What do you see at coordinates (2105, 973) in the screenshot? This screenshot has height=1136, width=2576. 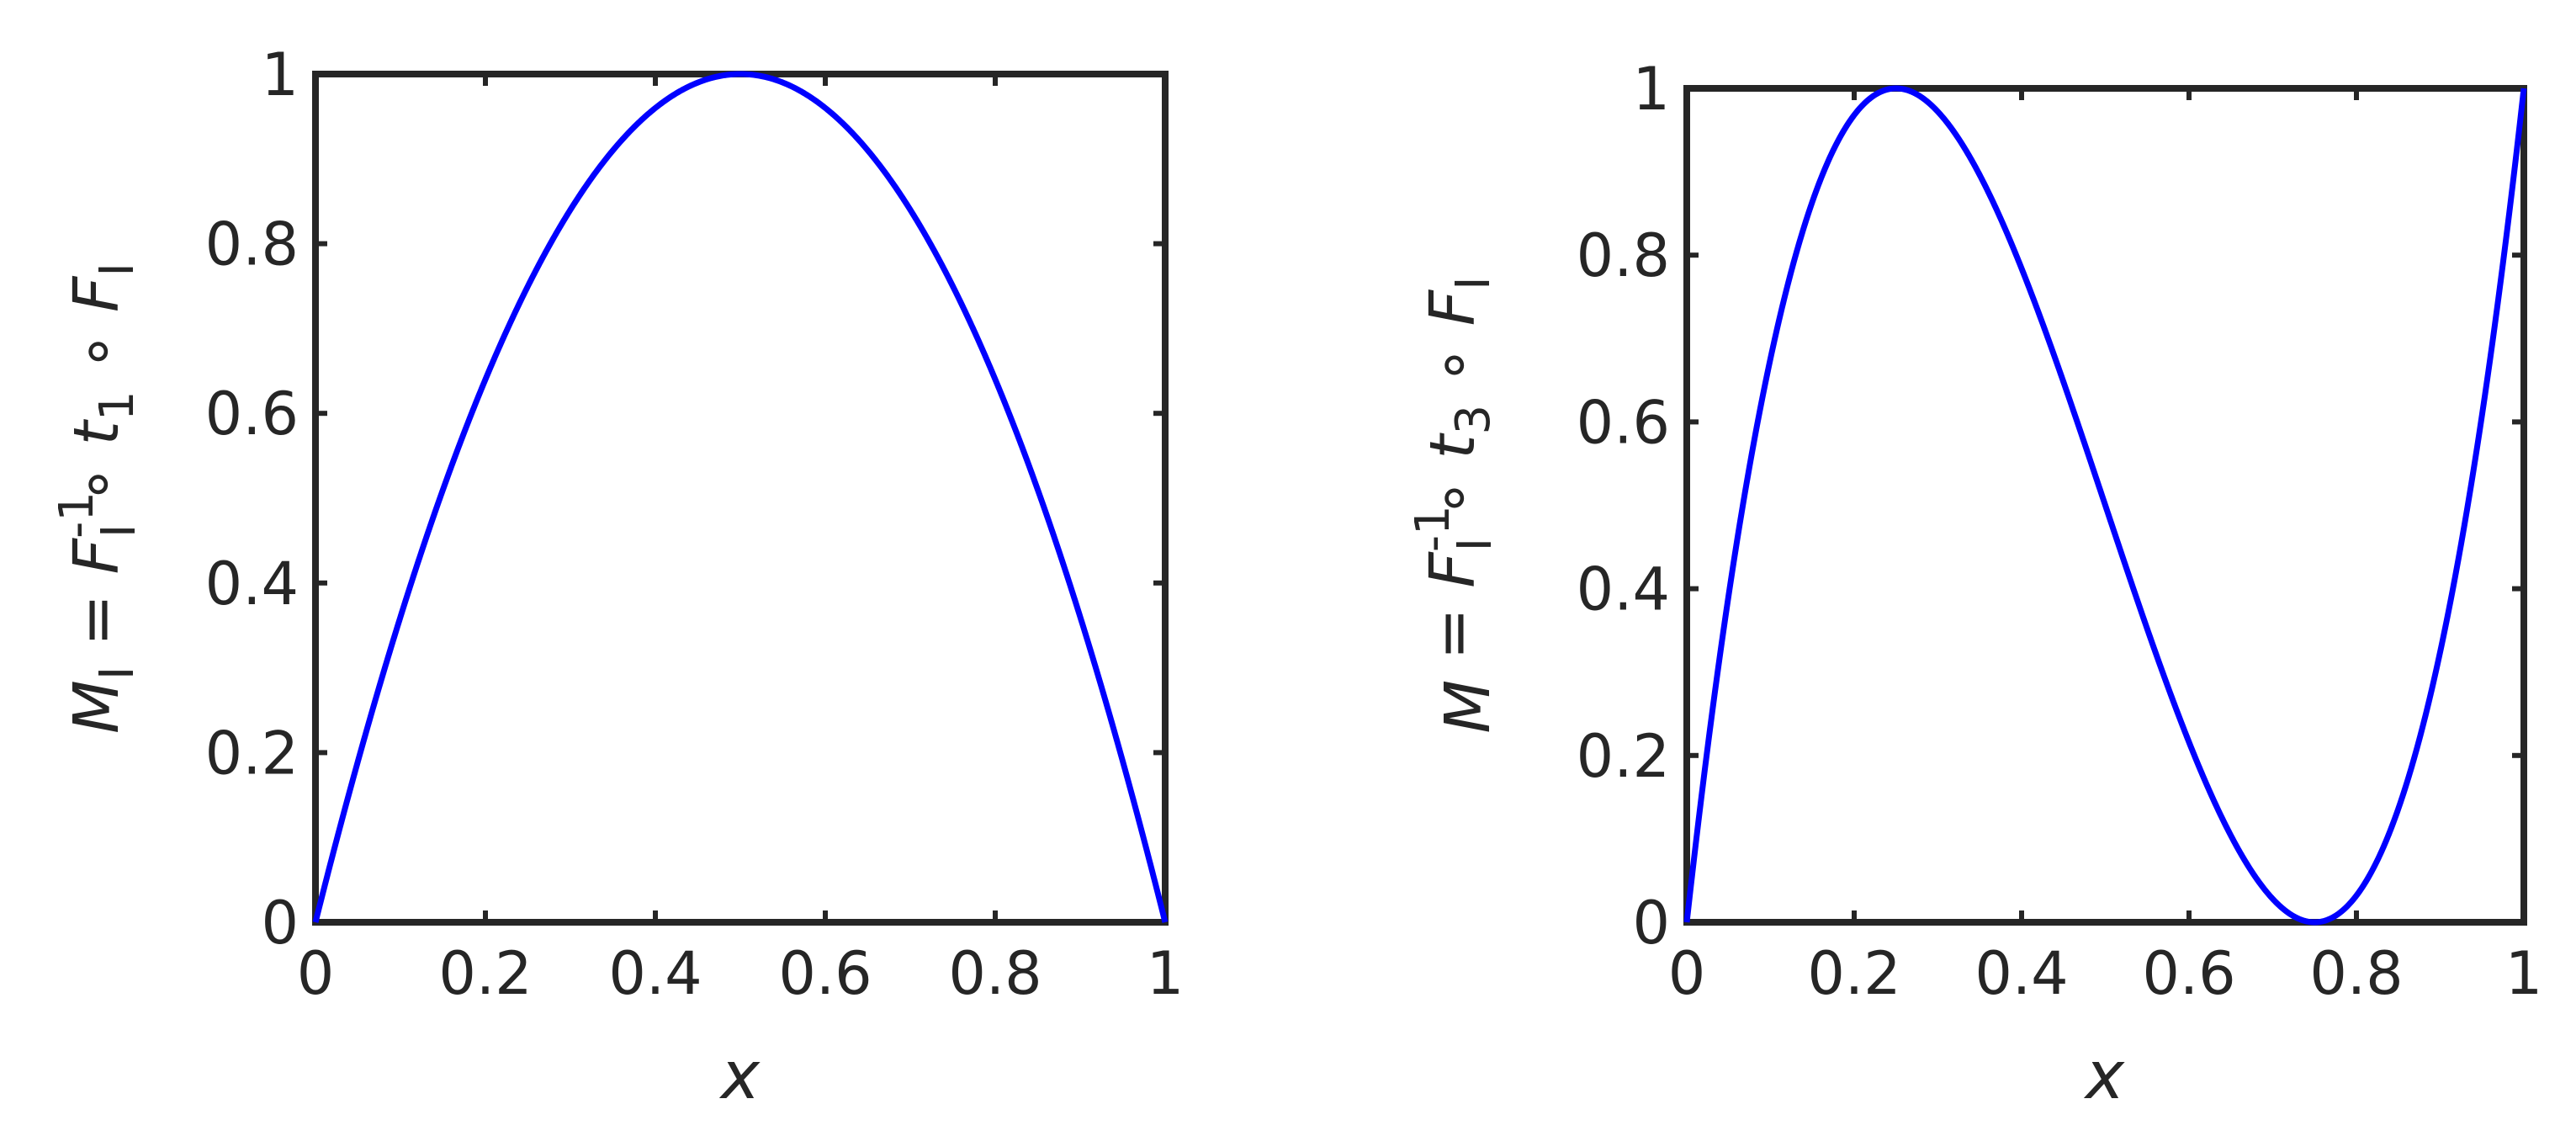 I see `x-tick-labels-right: 0 0.2 0.4 0.6 0.8 1` at bounding box center [2105, 973].